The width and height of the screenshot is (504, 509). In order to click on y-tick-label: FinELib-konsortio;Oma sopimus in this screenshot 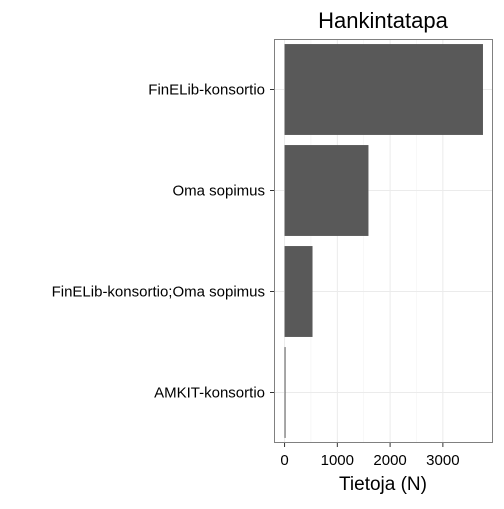, I will do `click(158, 292)`.